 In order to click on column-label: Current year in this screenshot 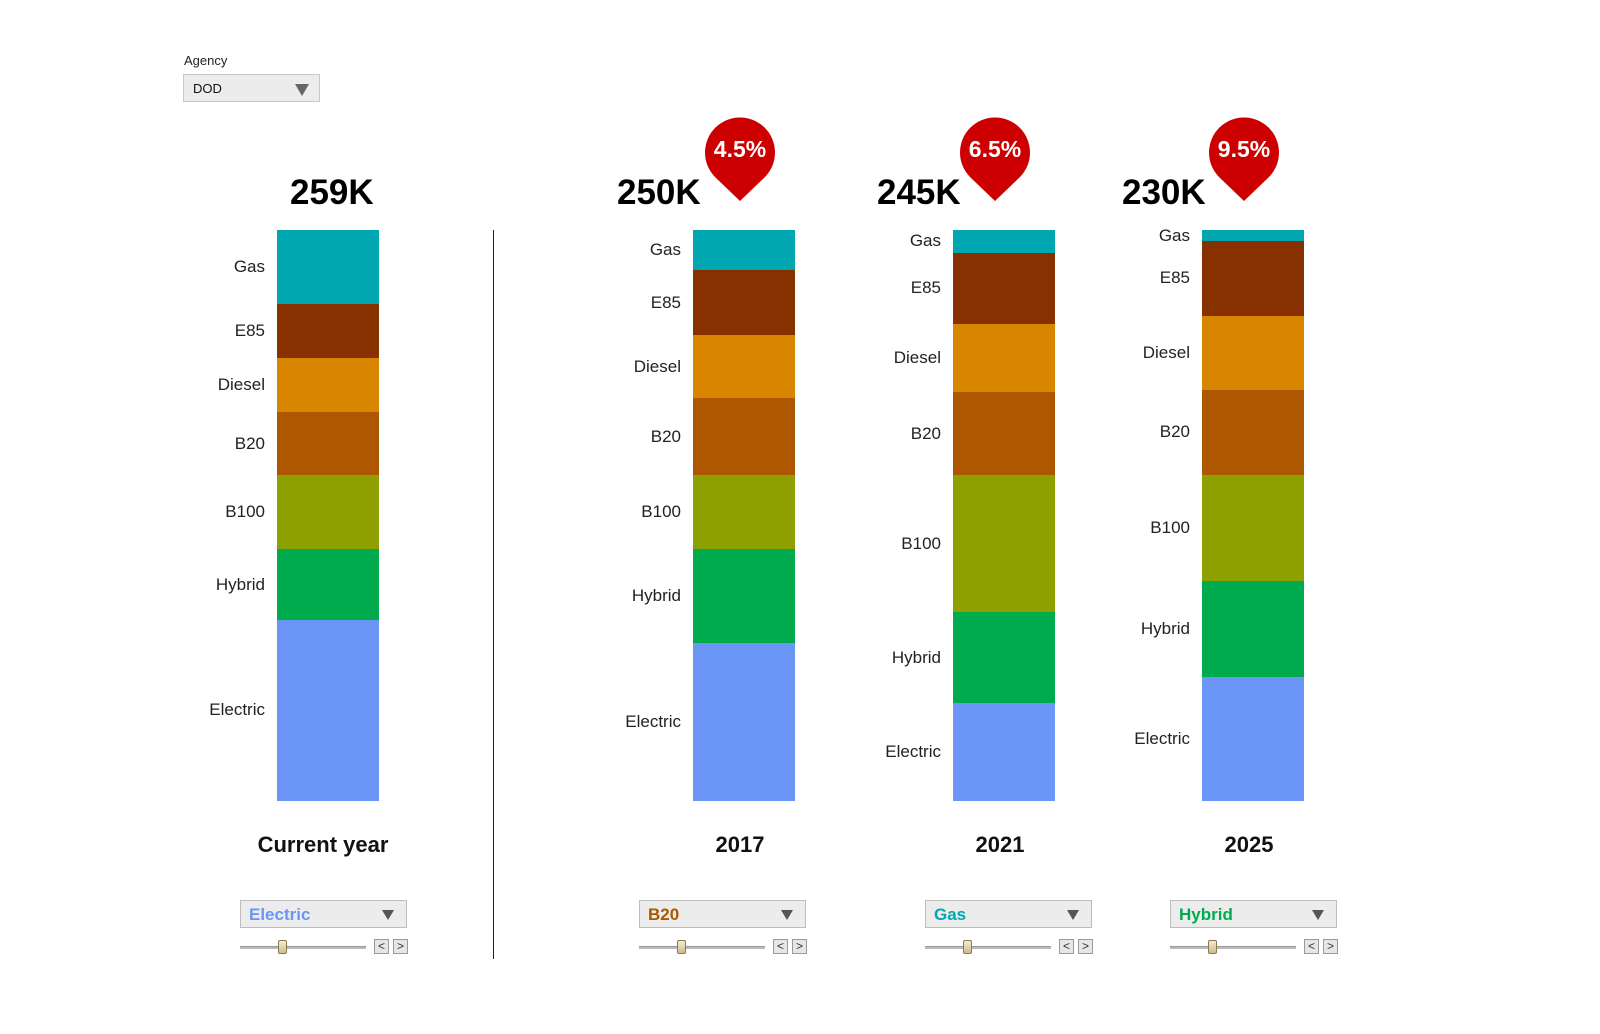, I will do `click(323, 844)`.